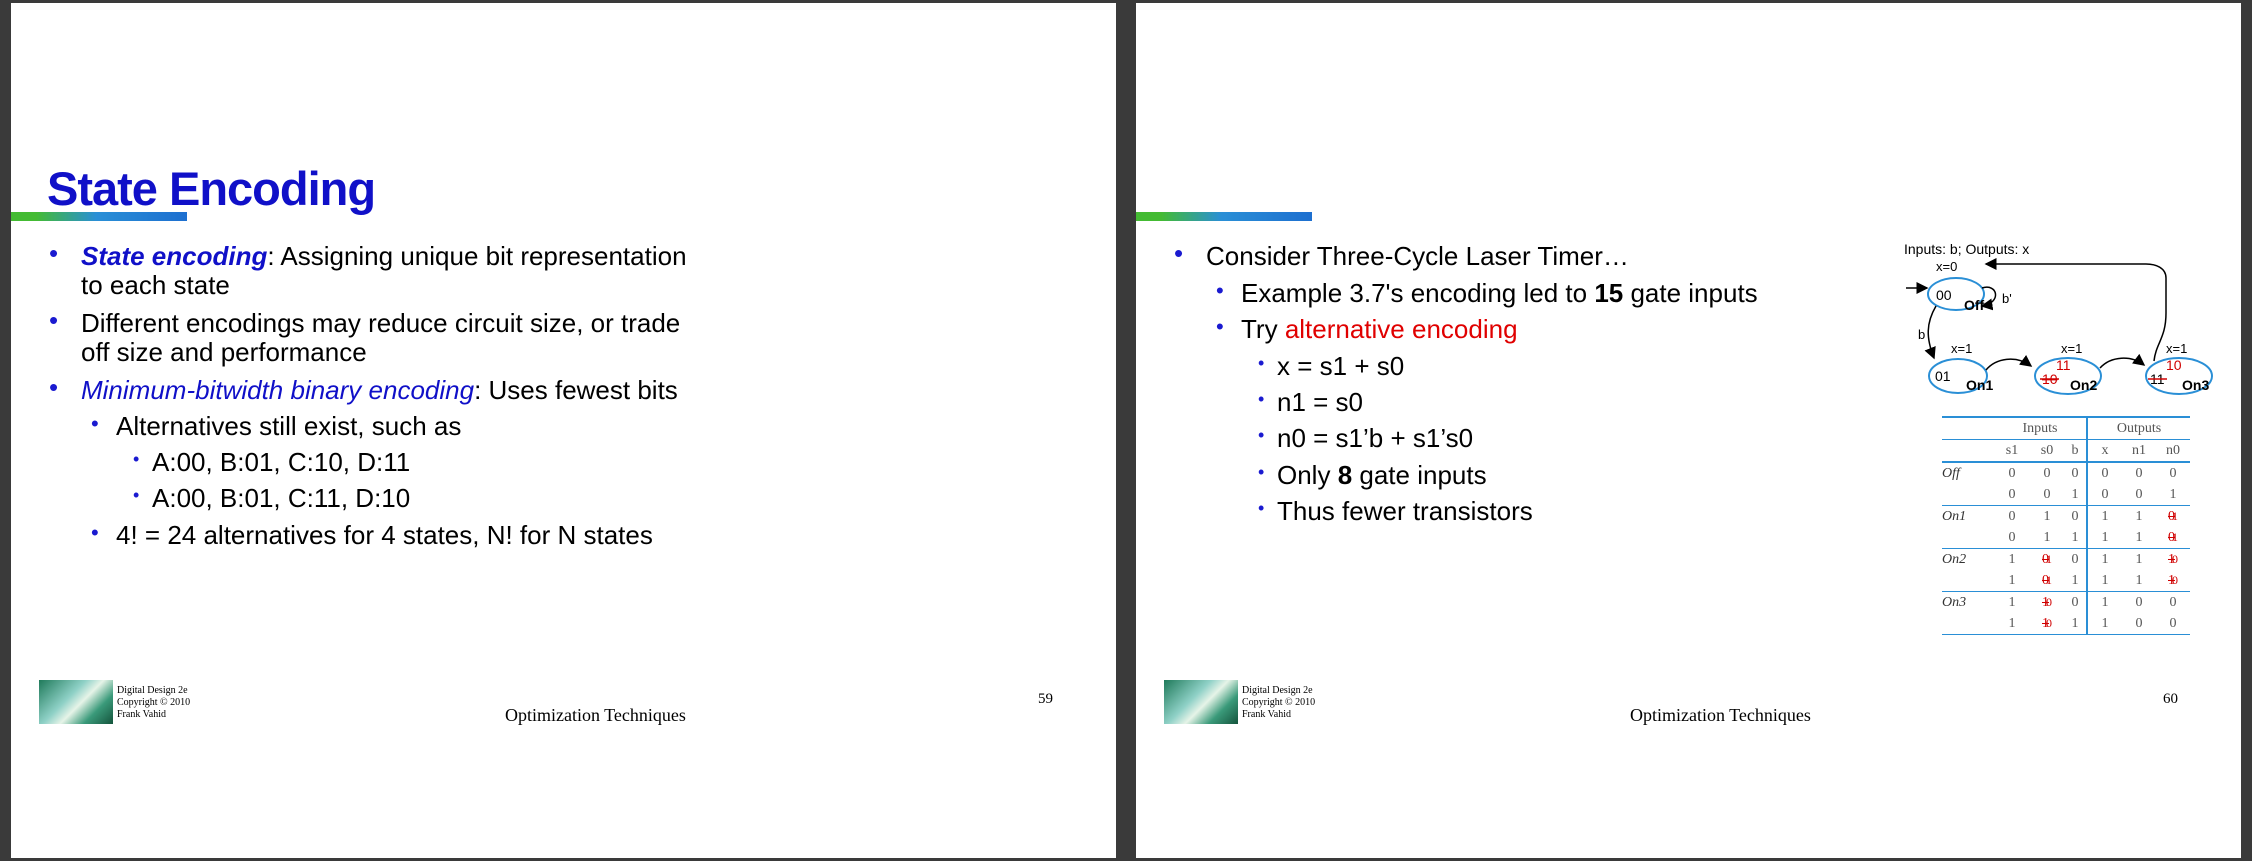 The image size is (2252, 861). What do you see at coordinates (2174, 365) in the screenshot?
I see `svg-text: 10` at bounding box center [2174, 365].